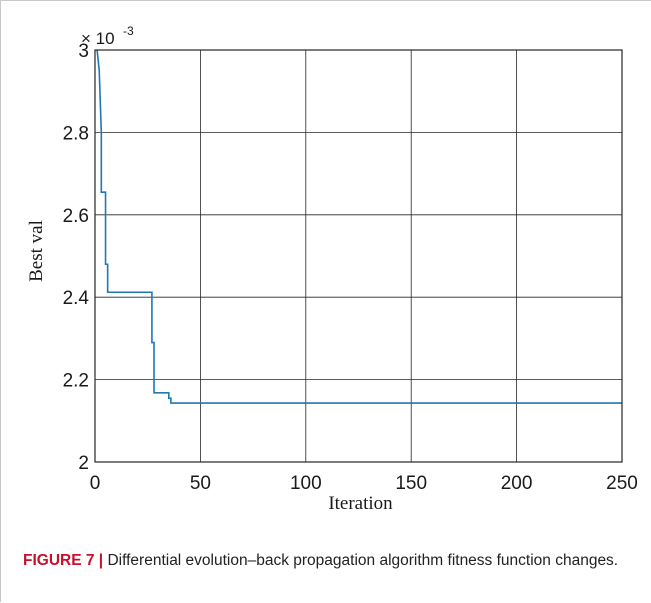 This screenshot has height=603, width=651. Describe the element at coordinates (63, 560) in the screenshot. I see `figure-caption-label: FIGURE 7 |` at that location.